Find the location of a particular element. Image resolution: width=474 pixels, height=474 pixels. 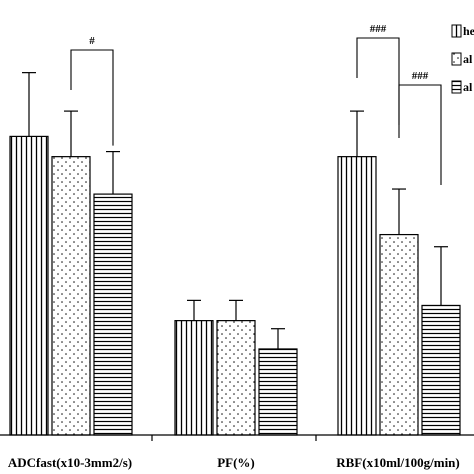

legend: he al al is located at coordinates (462, 59).